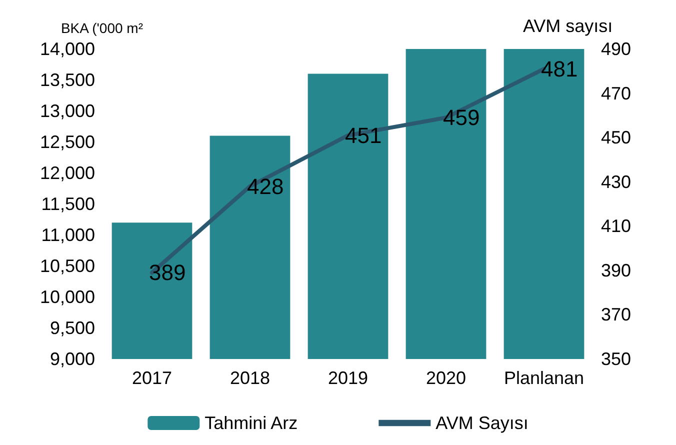 The width and height of the screenshot is (676, 445). Describe the element at coordinates (72, 328) in the screenshot. I see `y-tick-label: 9,500` at that location.